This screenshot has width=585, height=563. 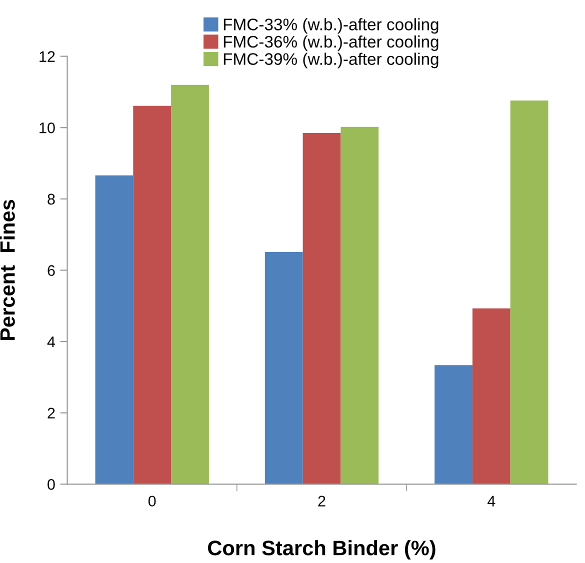 I want to click on y-tick-label: 2, so click(x=51, y=413).